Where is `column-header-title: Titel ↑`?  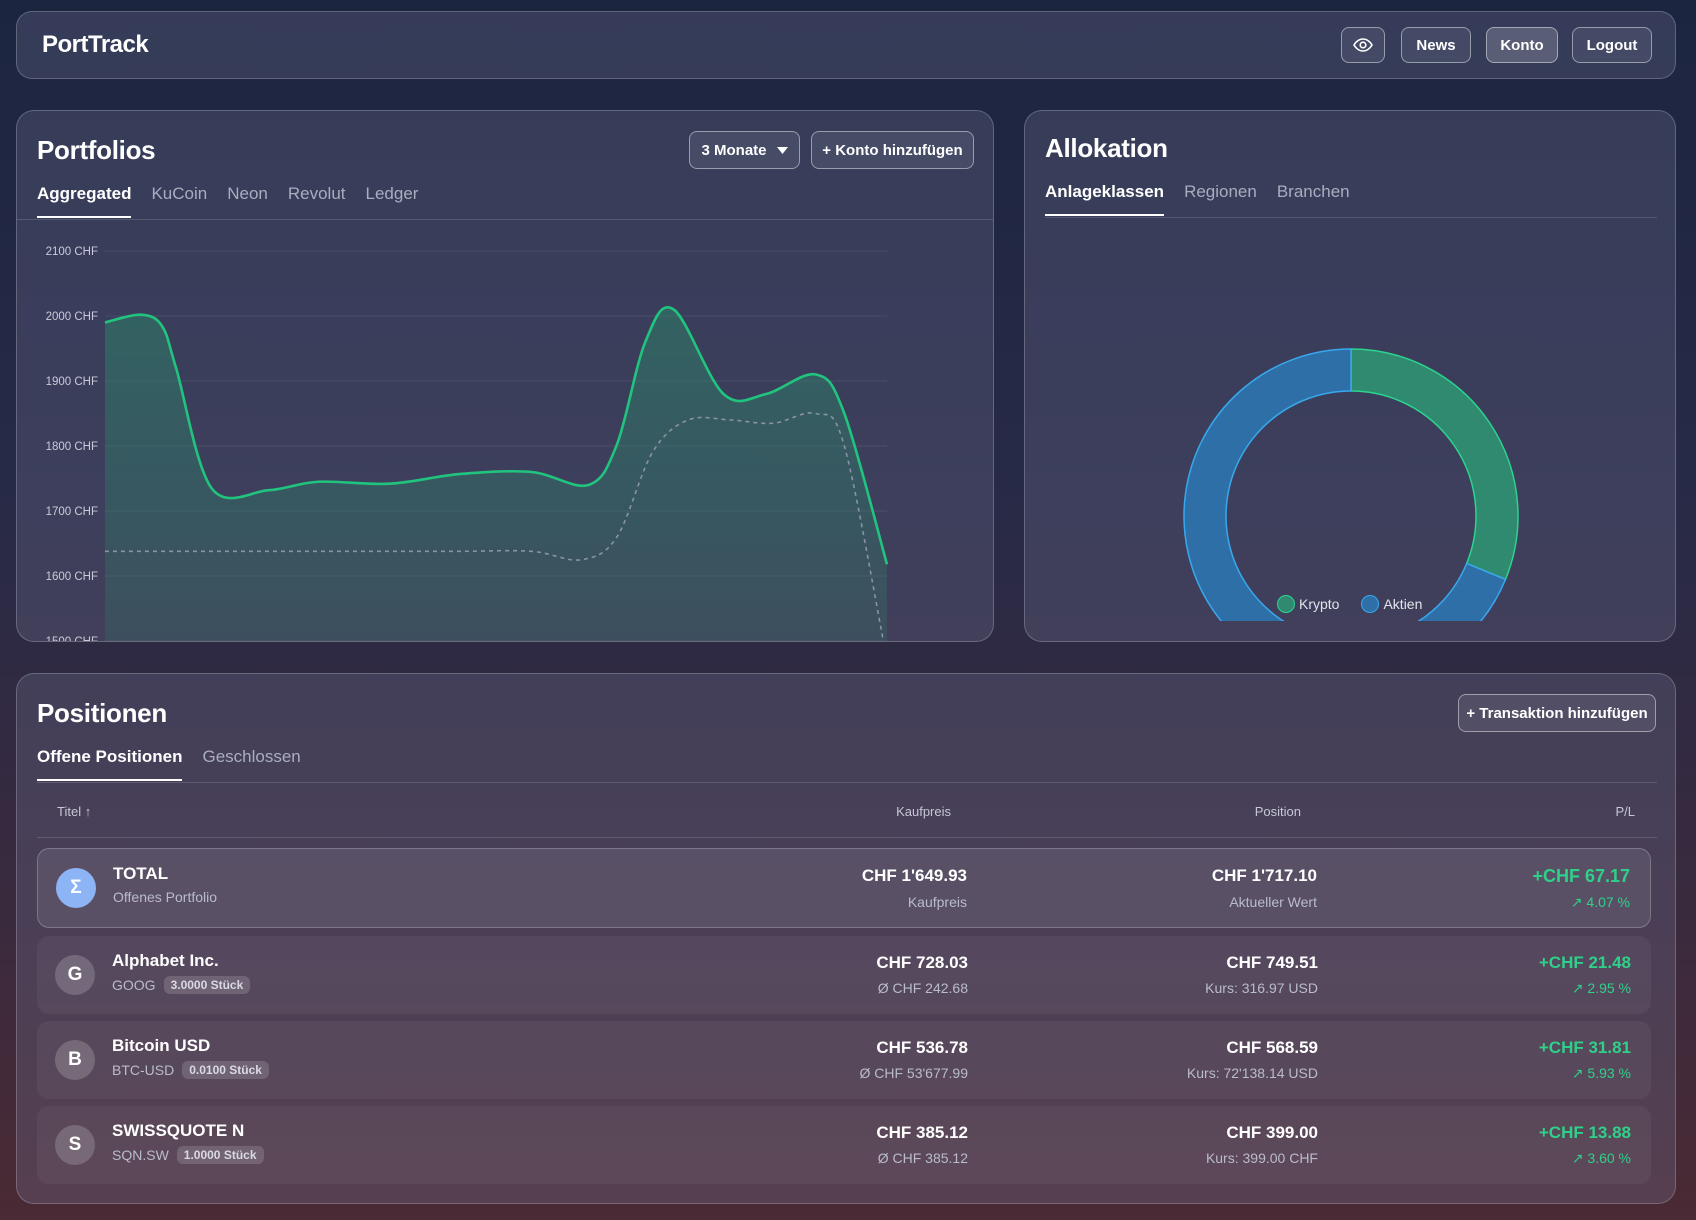 column-header-title: Titel ↑ is located at coordinates (74, 811).